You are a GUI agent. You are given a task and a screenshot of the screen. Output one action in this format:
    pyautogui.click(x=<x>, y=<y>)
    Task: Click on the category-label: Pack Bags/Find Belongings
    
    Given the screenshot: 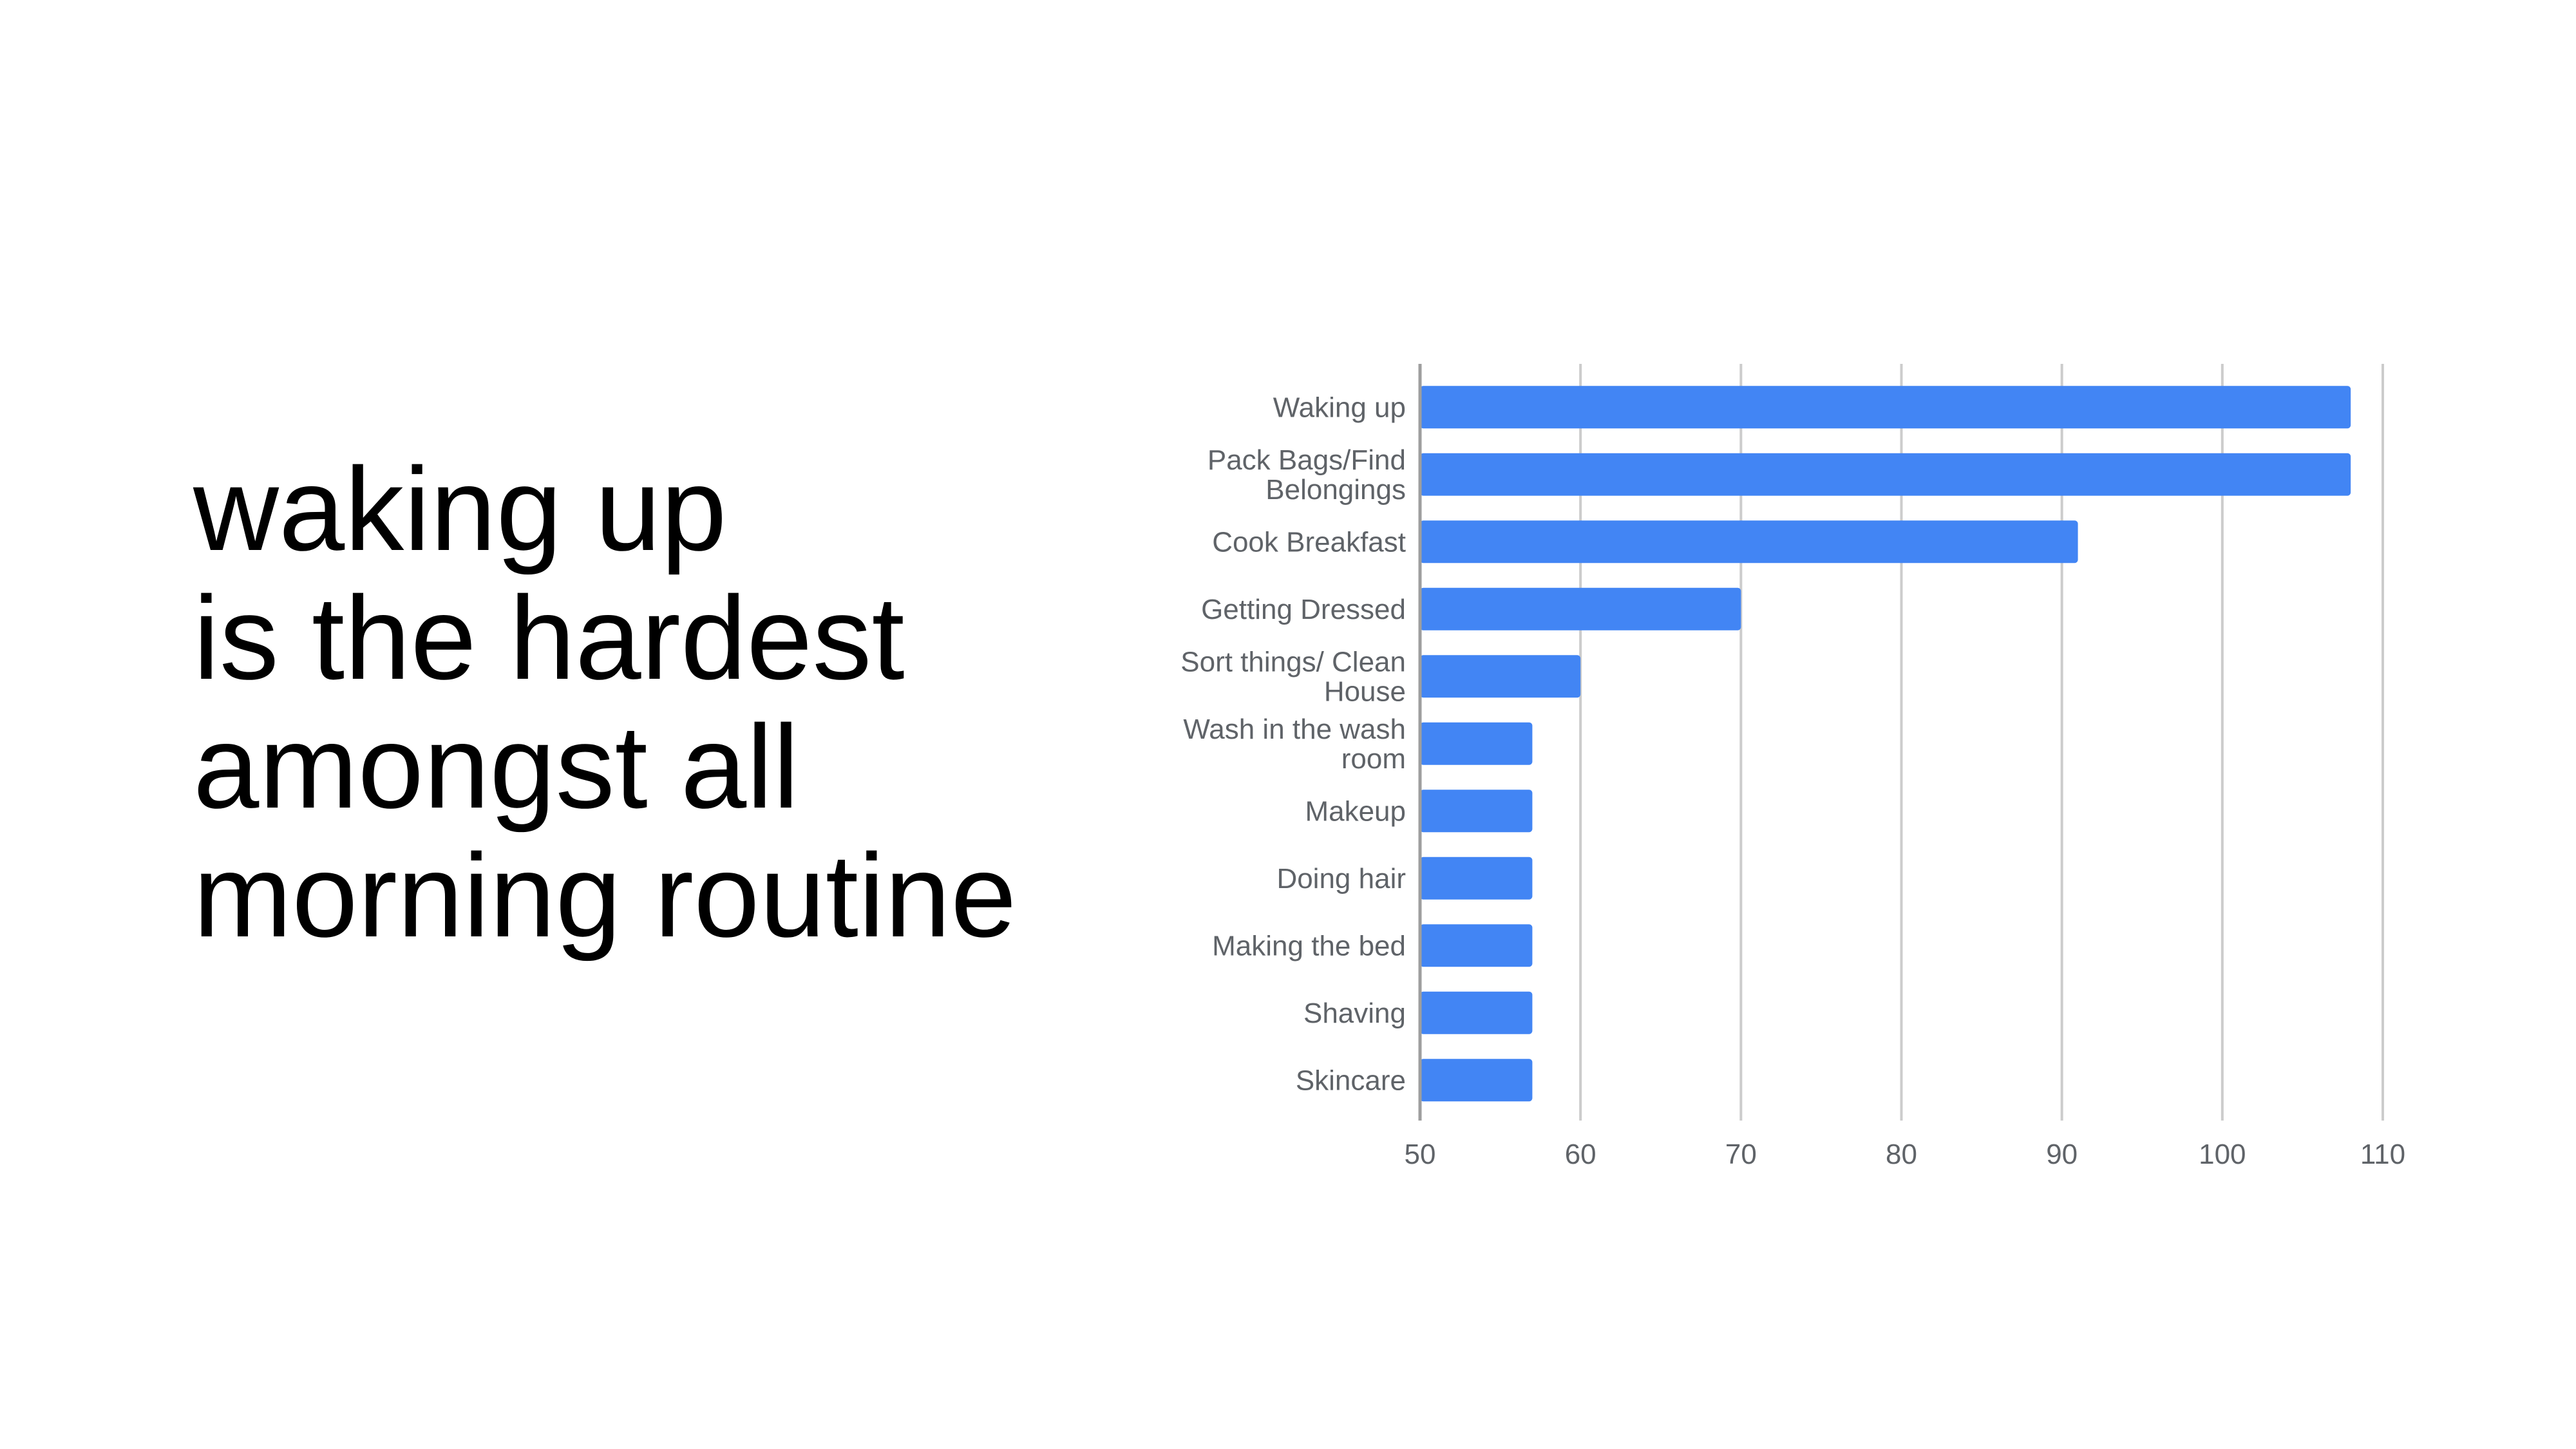 What is the action you would take?
    pyautogui.click(x=1307, y=475)
    